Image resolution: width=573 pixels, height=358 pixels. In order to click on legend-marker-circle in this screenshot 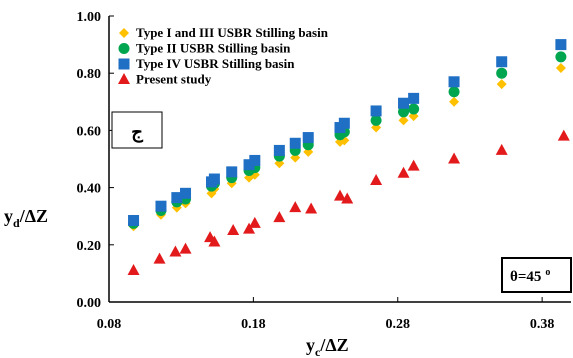, I will do `click(124, 48)`.